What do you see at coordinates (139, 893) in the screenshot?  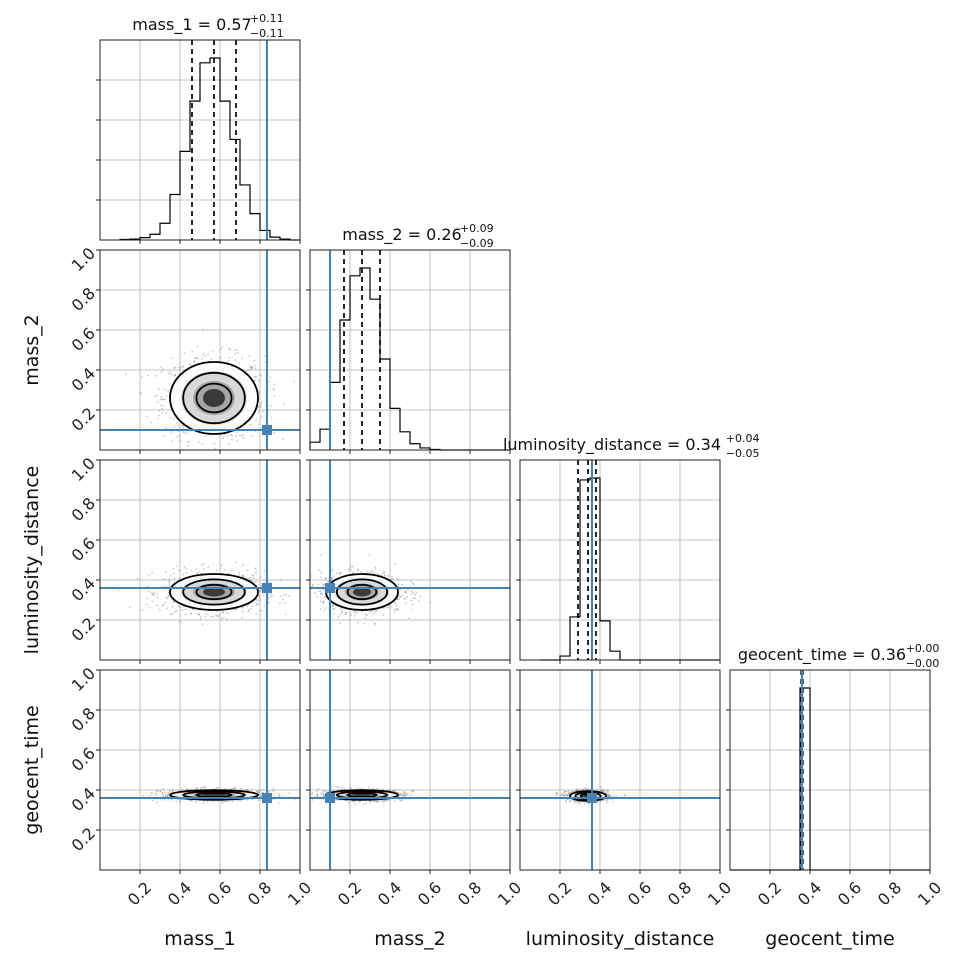 I see `x-tick-label: 0.2` at bounding box center [139, 893].